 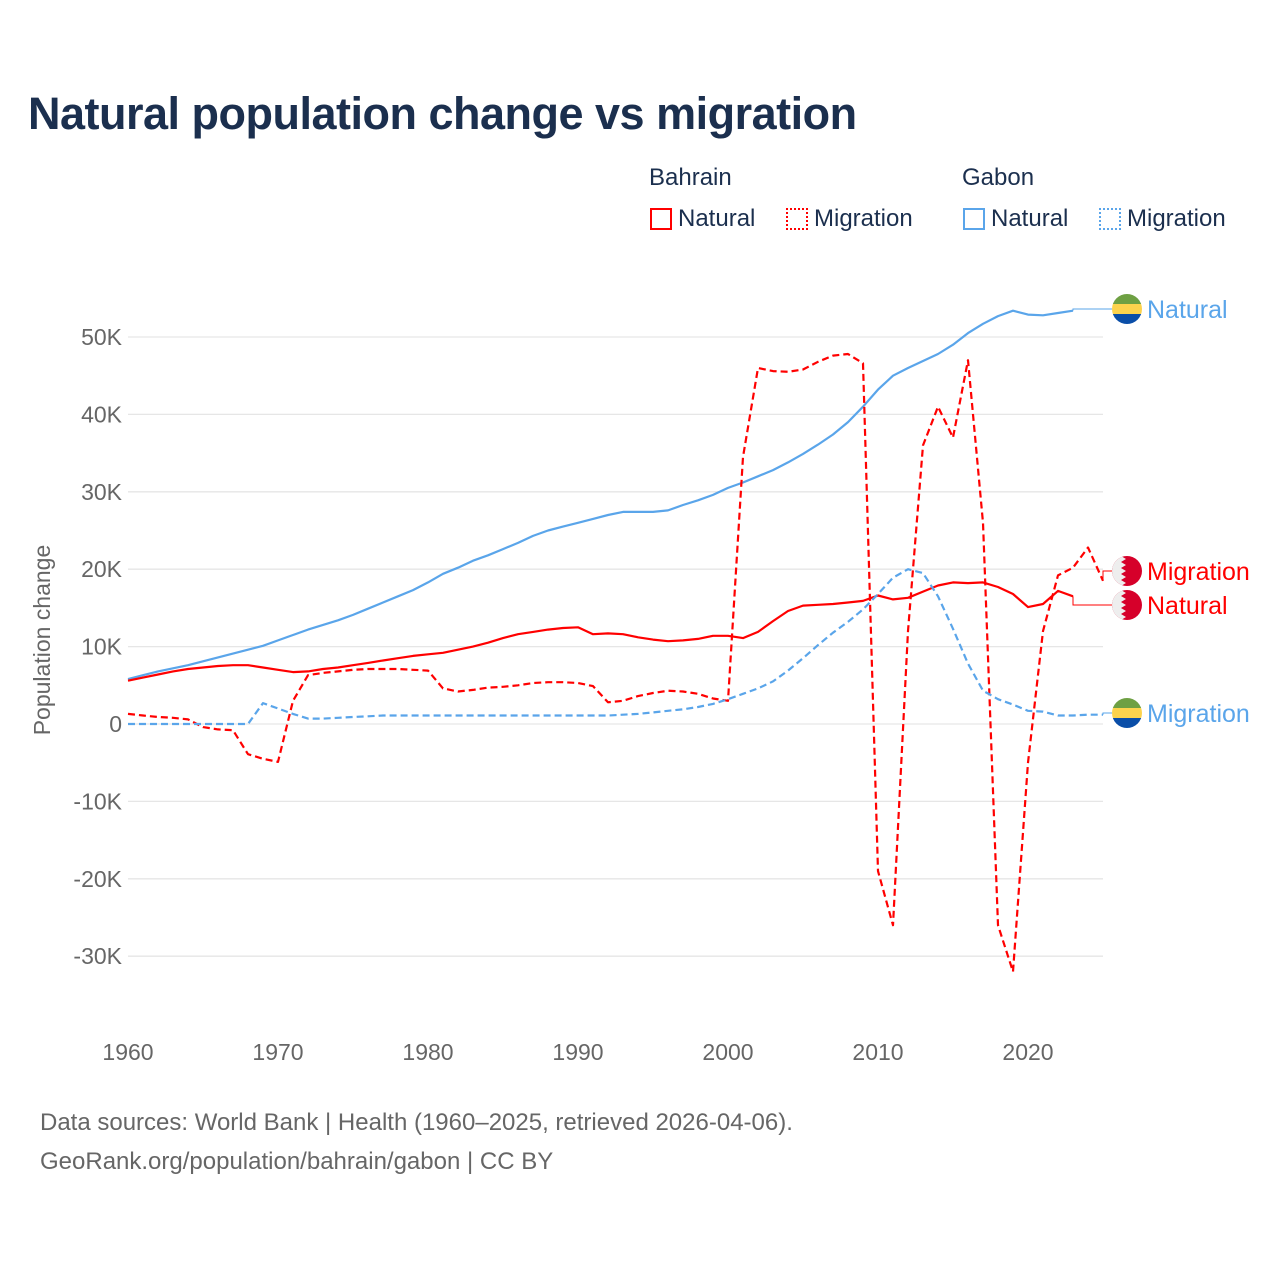 I want to click on legend-bahrain-natural: Natural, so click(x=702, y=219).